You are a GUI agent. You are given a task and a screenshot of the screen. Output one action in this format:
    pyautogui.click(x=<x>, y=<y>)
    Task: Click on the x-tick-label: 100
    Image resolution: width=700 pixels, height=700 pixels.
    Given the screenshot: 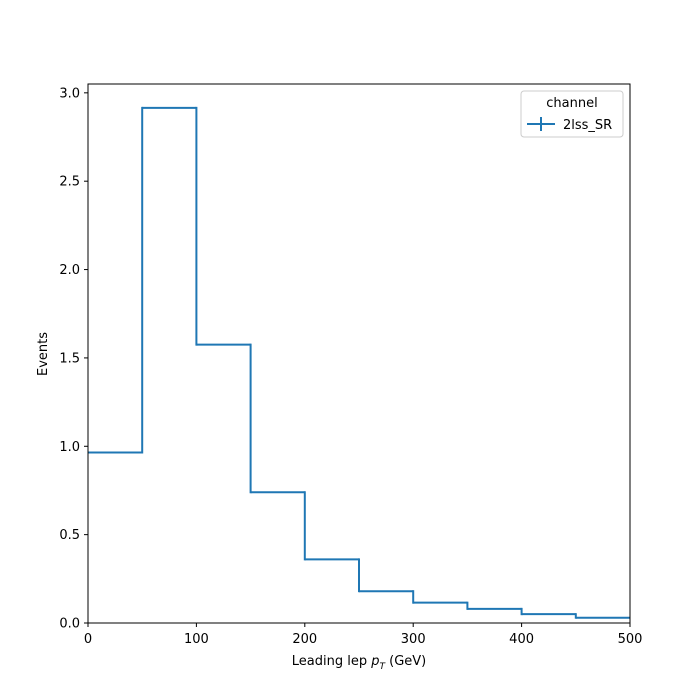 What is the action you would take?
    pyautogui.click(x=196, y=639)
    